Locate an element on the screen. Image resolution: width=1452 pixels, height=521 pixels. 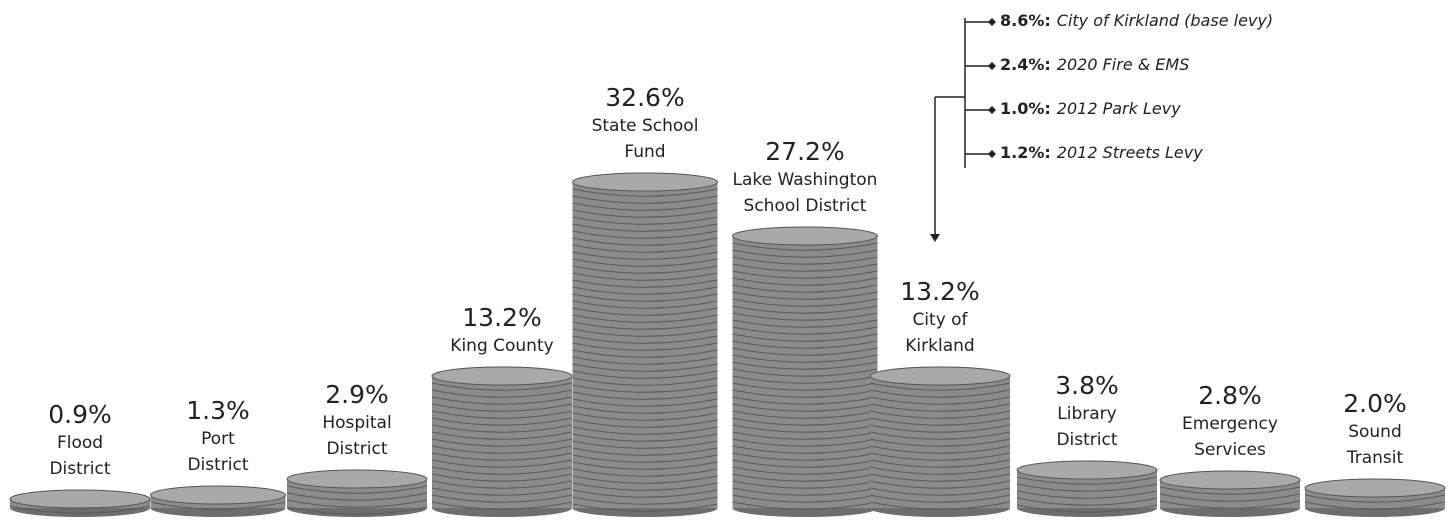
category-label: 2.8% Emergency Services is located at coordinates (1230, 422).